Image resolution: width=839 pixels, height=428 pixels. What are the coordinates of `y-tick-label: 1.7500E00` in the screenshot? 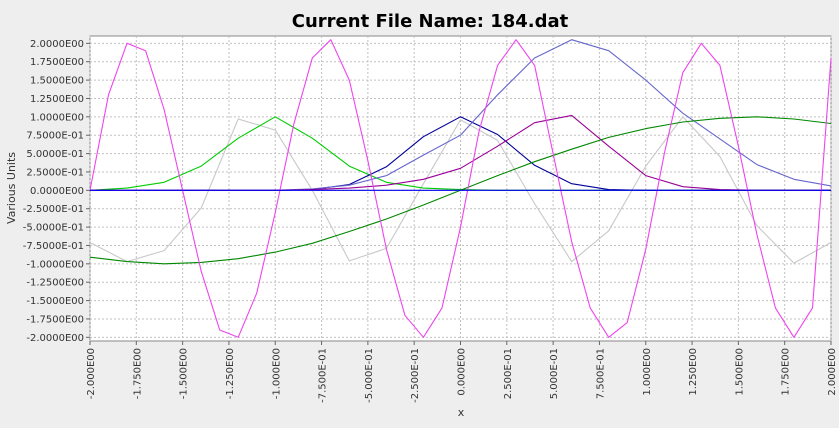 It's located at (57, 62).